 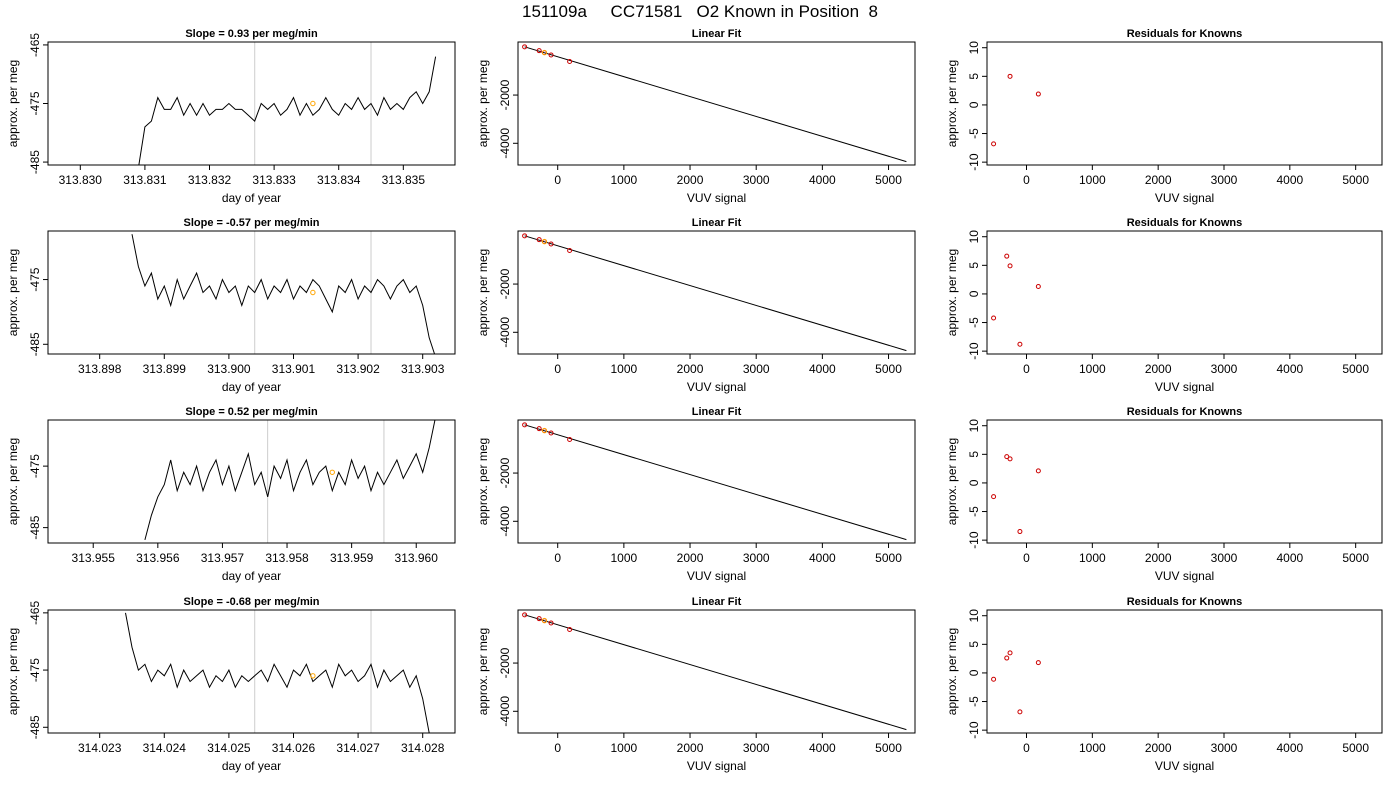 What do you see at coordinates (423, 748) in the screenshot?
I see `x-tick-label: 314.028` at bounding box center [423, 748].